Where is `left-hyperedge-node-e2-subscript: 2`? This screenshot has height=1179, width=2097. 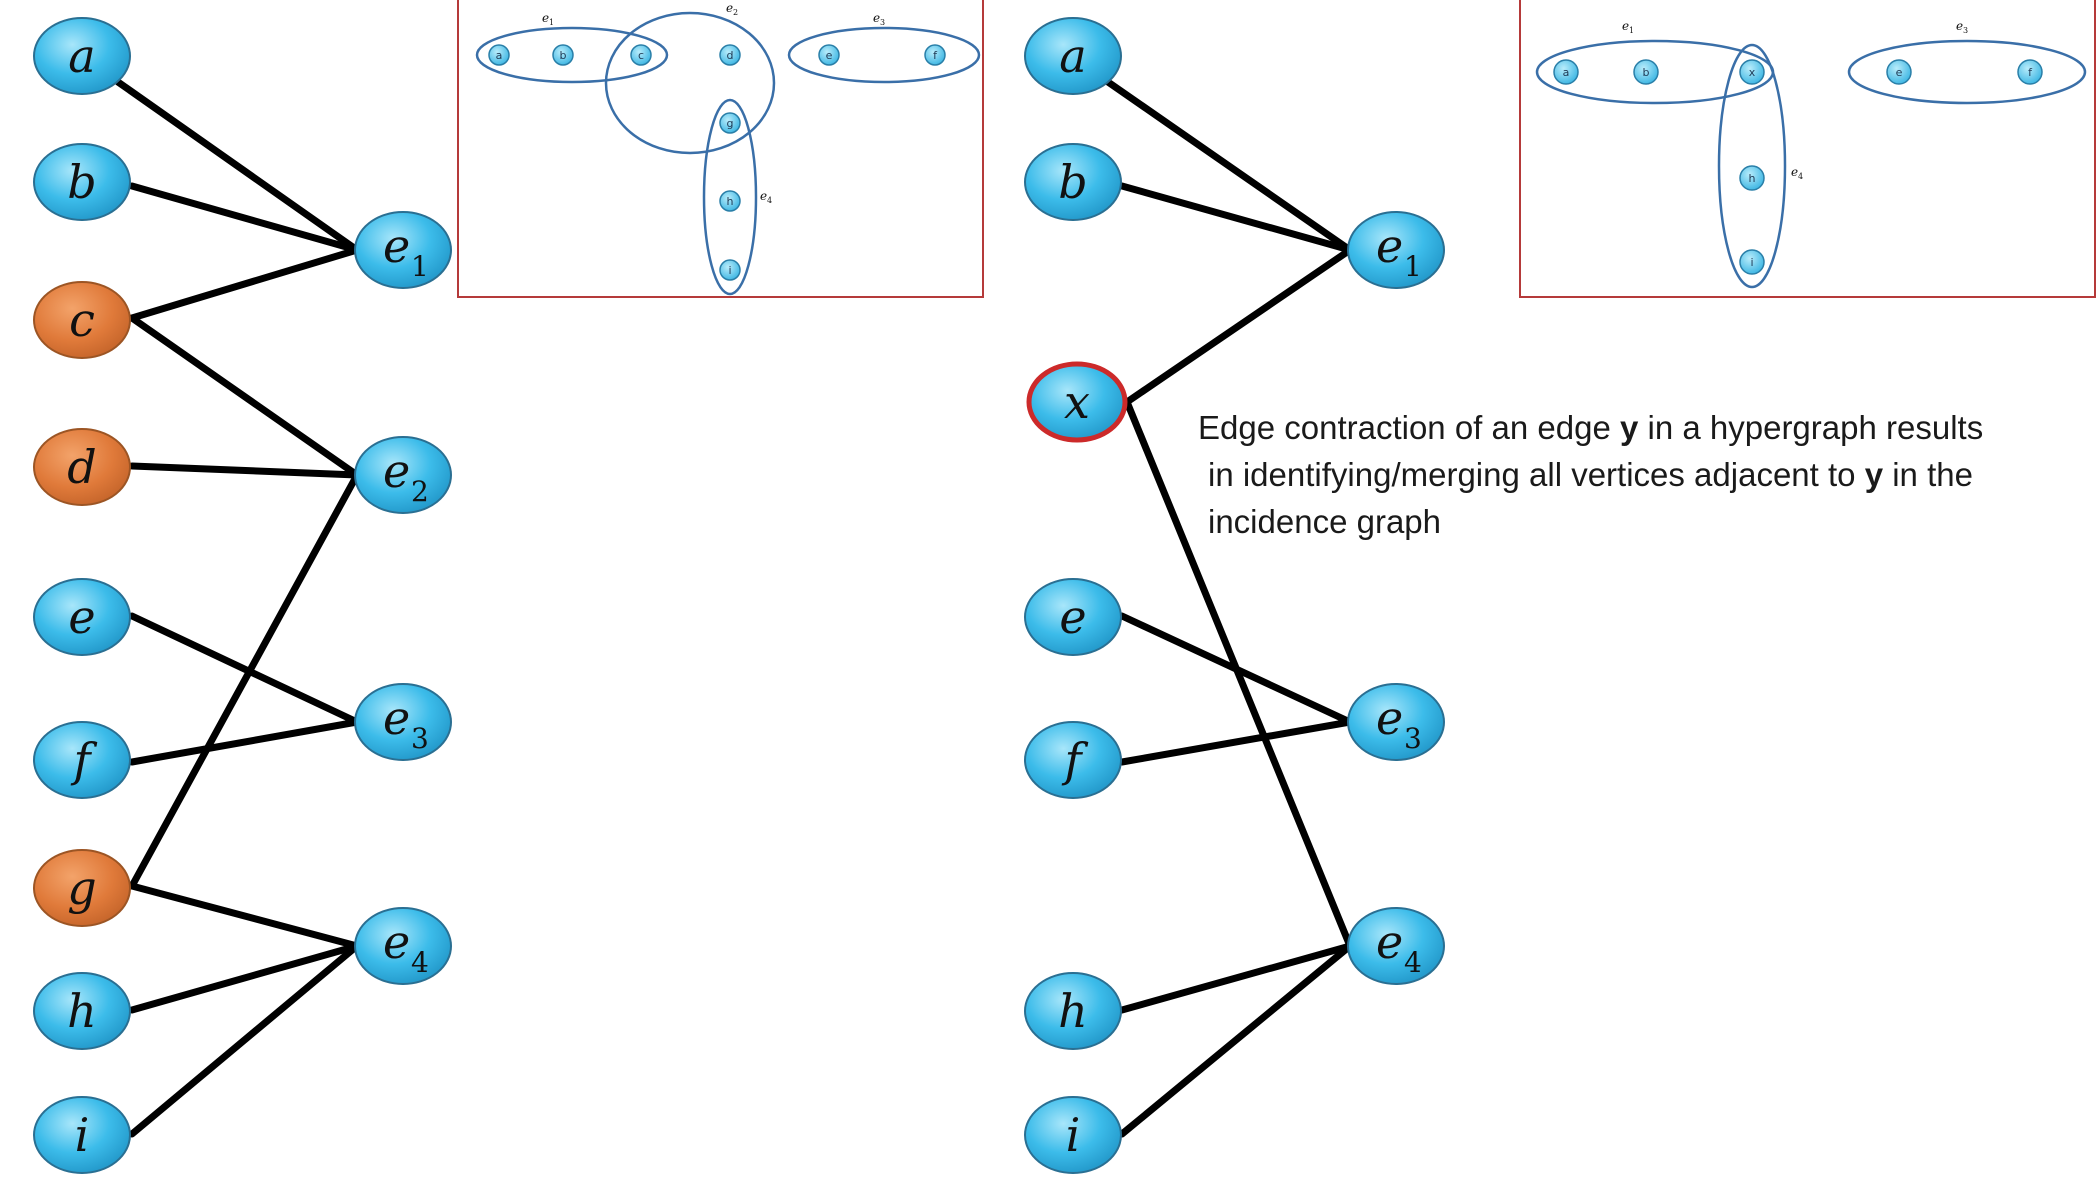
left-hyperedge-node-e2-subscript: 2 is located at coordinates (420, 491).